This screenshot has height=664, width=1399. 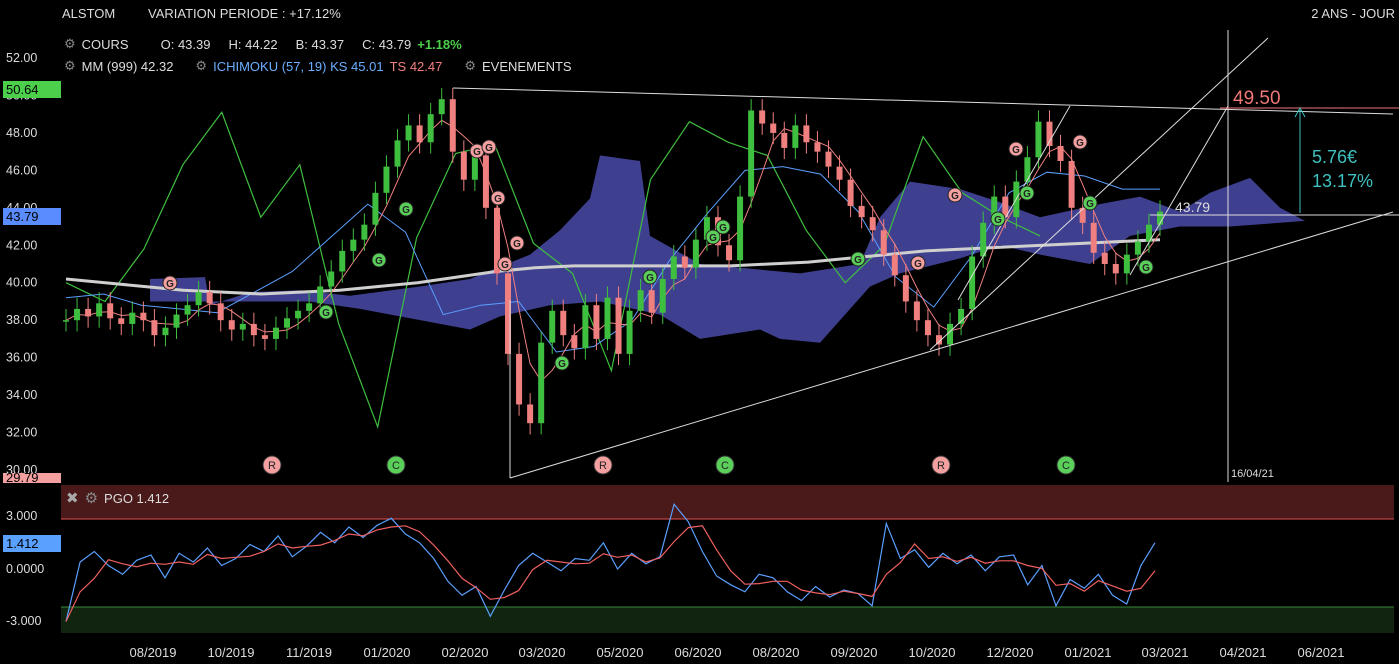 I want to click on y-tick-label: 38.00, so click(x=21, y=320).